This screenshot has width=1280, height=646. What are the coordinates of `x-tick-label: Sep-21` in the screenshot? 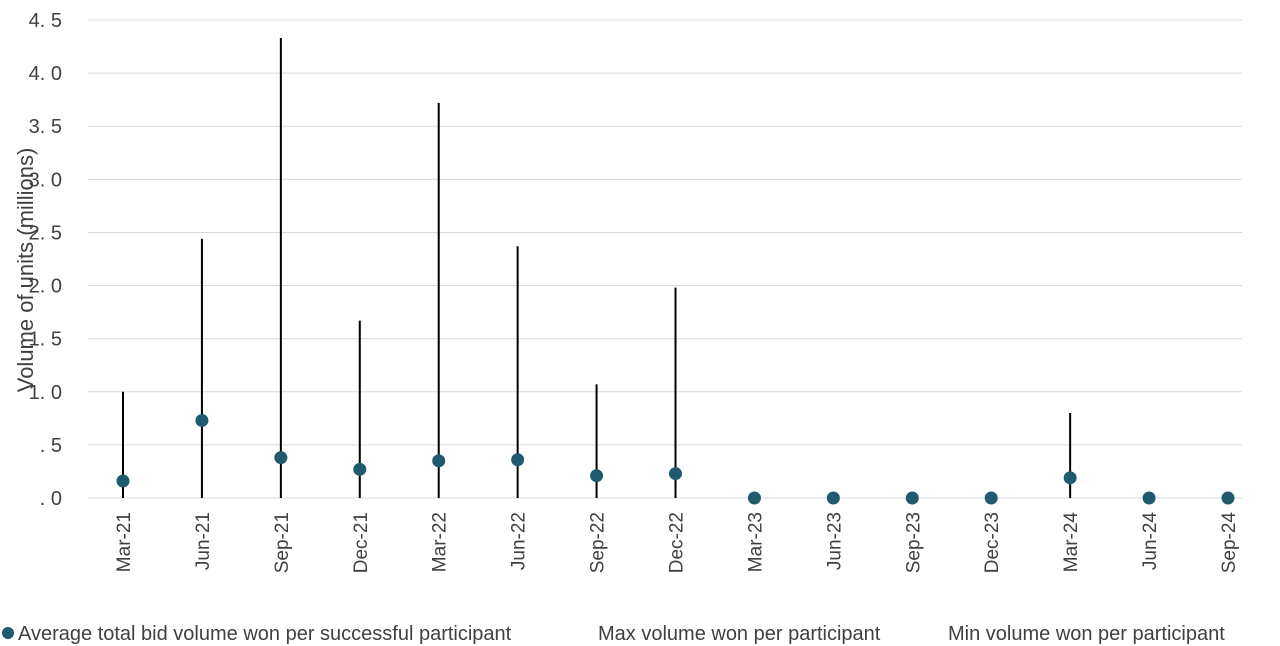 It's located at (282, 542).